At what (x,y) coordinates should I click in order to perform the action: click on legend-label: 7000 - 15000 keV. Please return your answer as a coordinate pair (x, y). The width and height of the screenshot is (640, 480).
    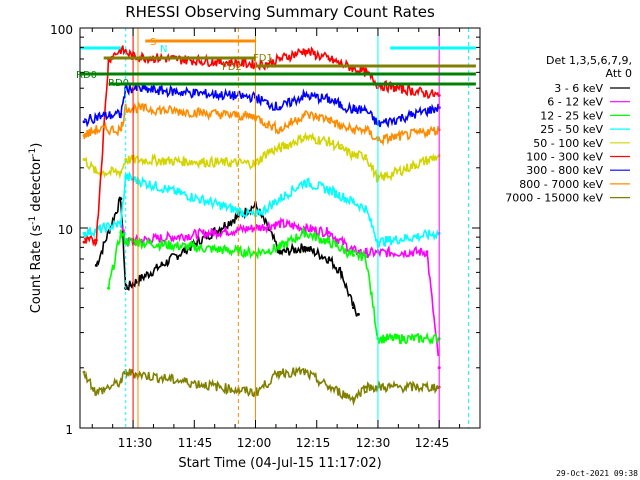
    Looking at the image, I should click on (554, 198).